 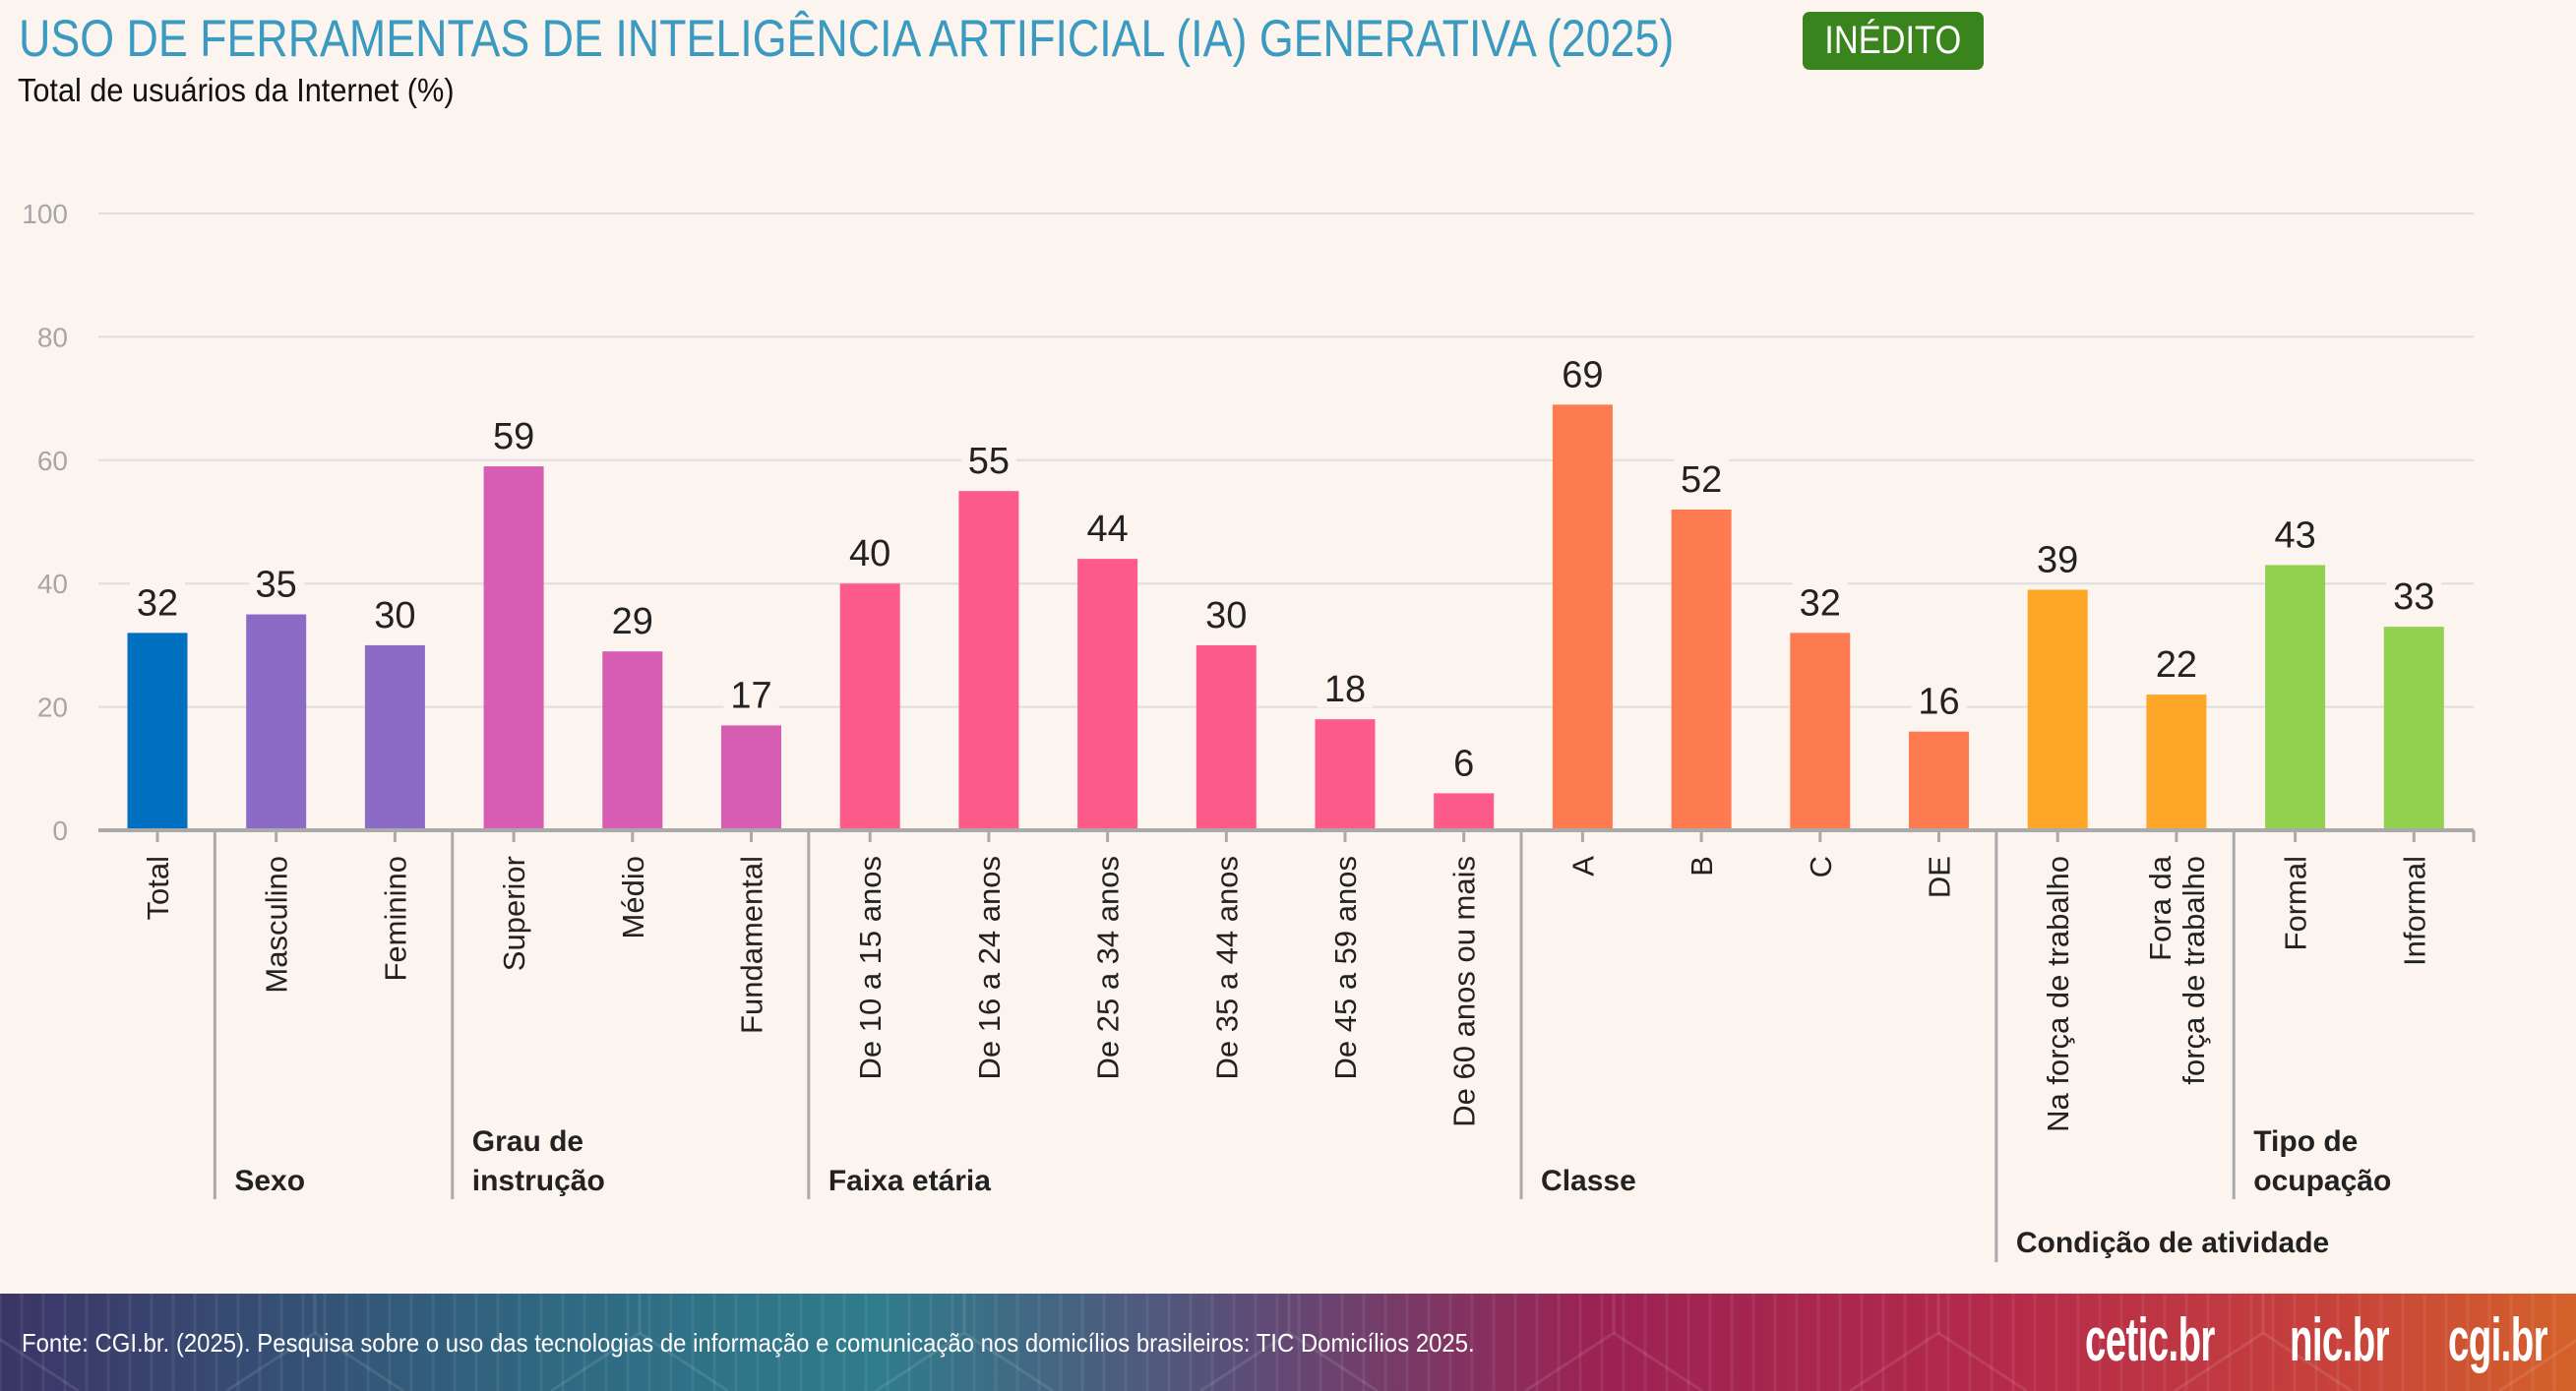 I want to click on group-label: Grau de, so click(x=527, y=1142).